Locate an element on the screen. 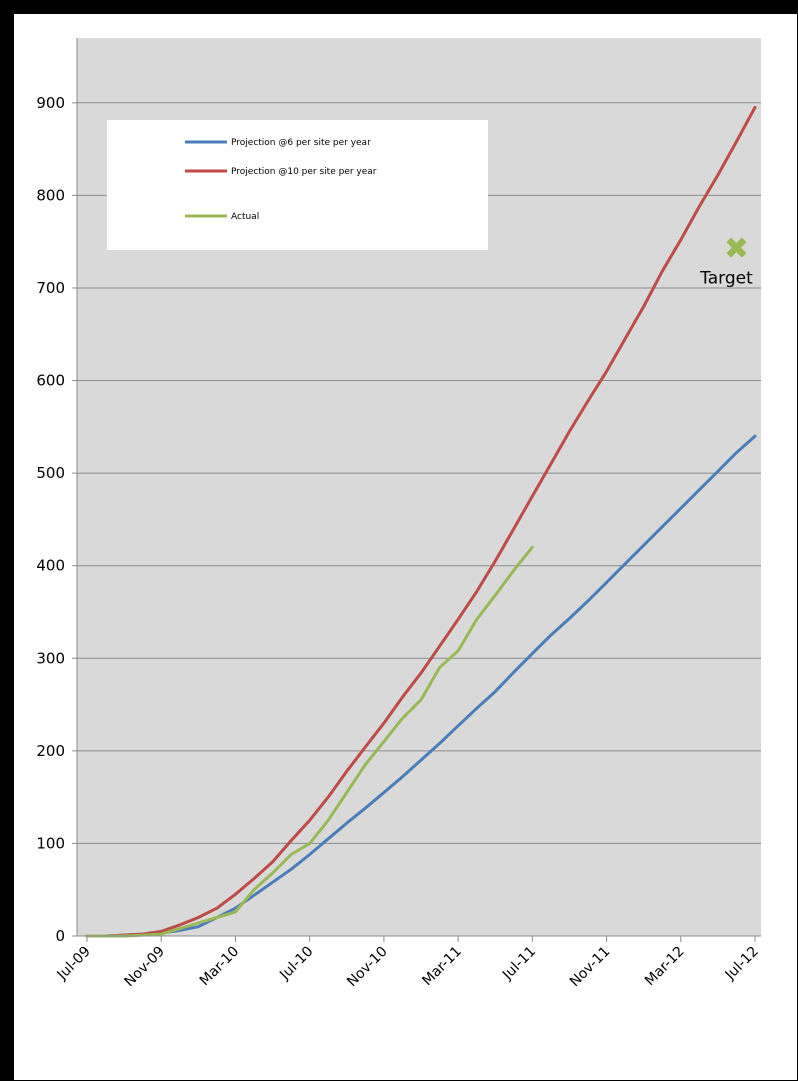 The height and width of the screenshot is (1081, 798). x-tick-label: Nov-11 is located at coordinates (590, 967).